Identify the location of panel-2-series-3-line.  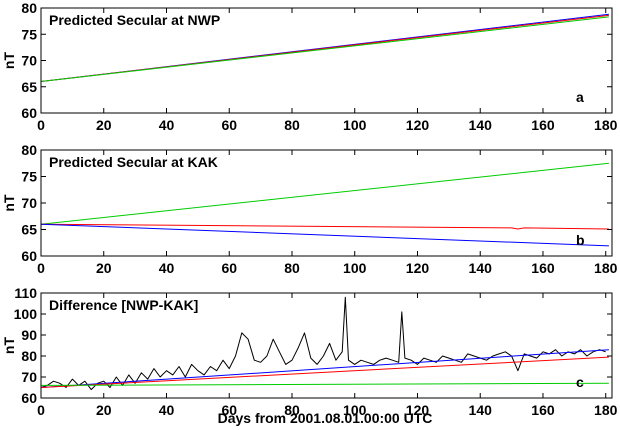
(324, 235).